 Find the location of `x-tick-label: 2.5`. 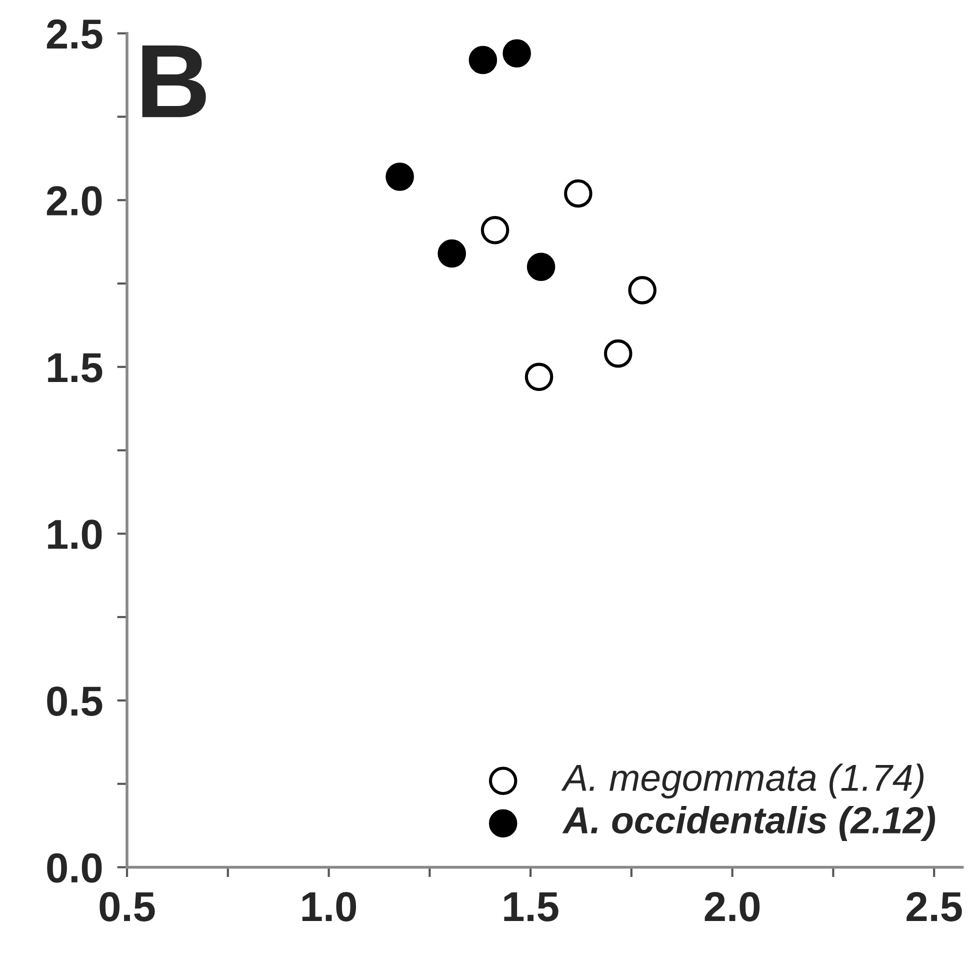

x-tick-label: 2.5 is located at coordinates (934, 907).